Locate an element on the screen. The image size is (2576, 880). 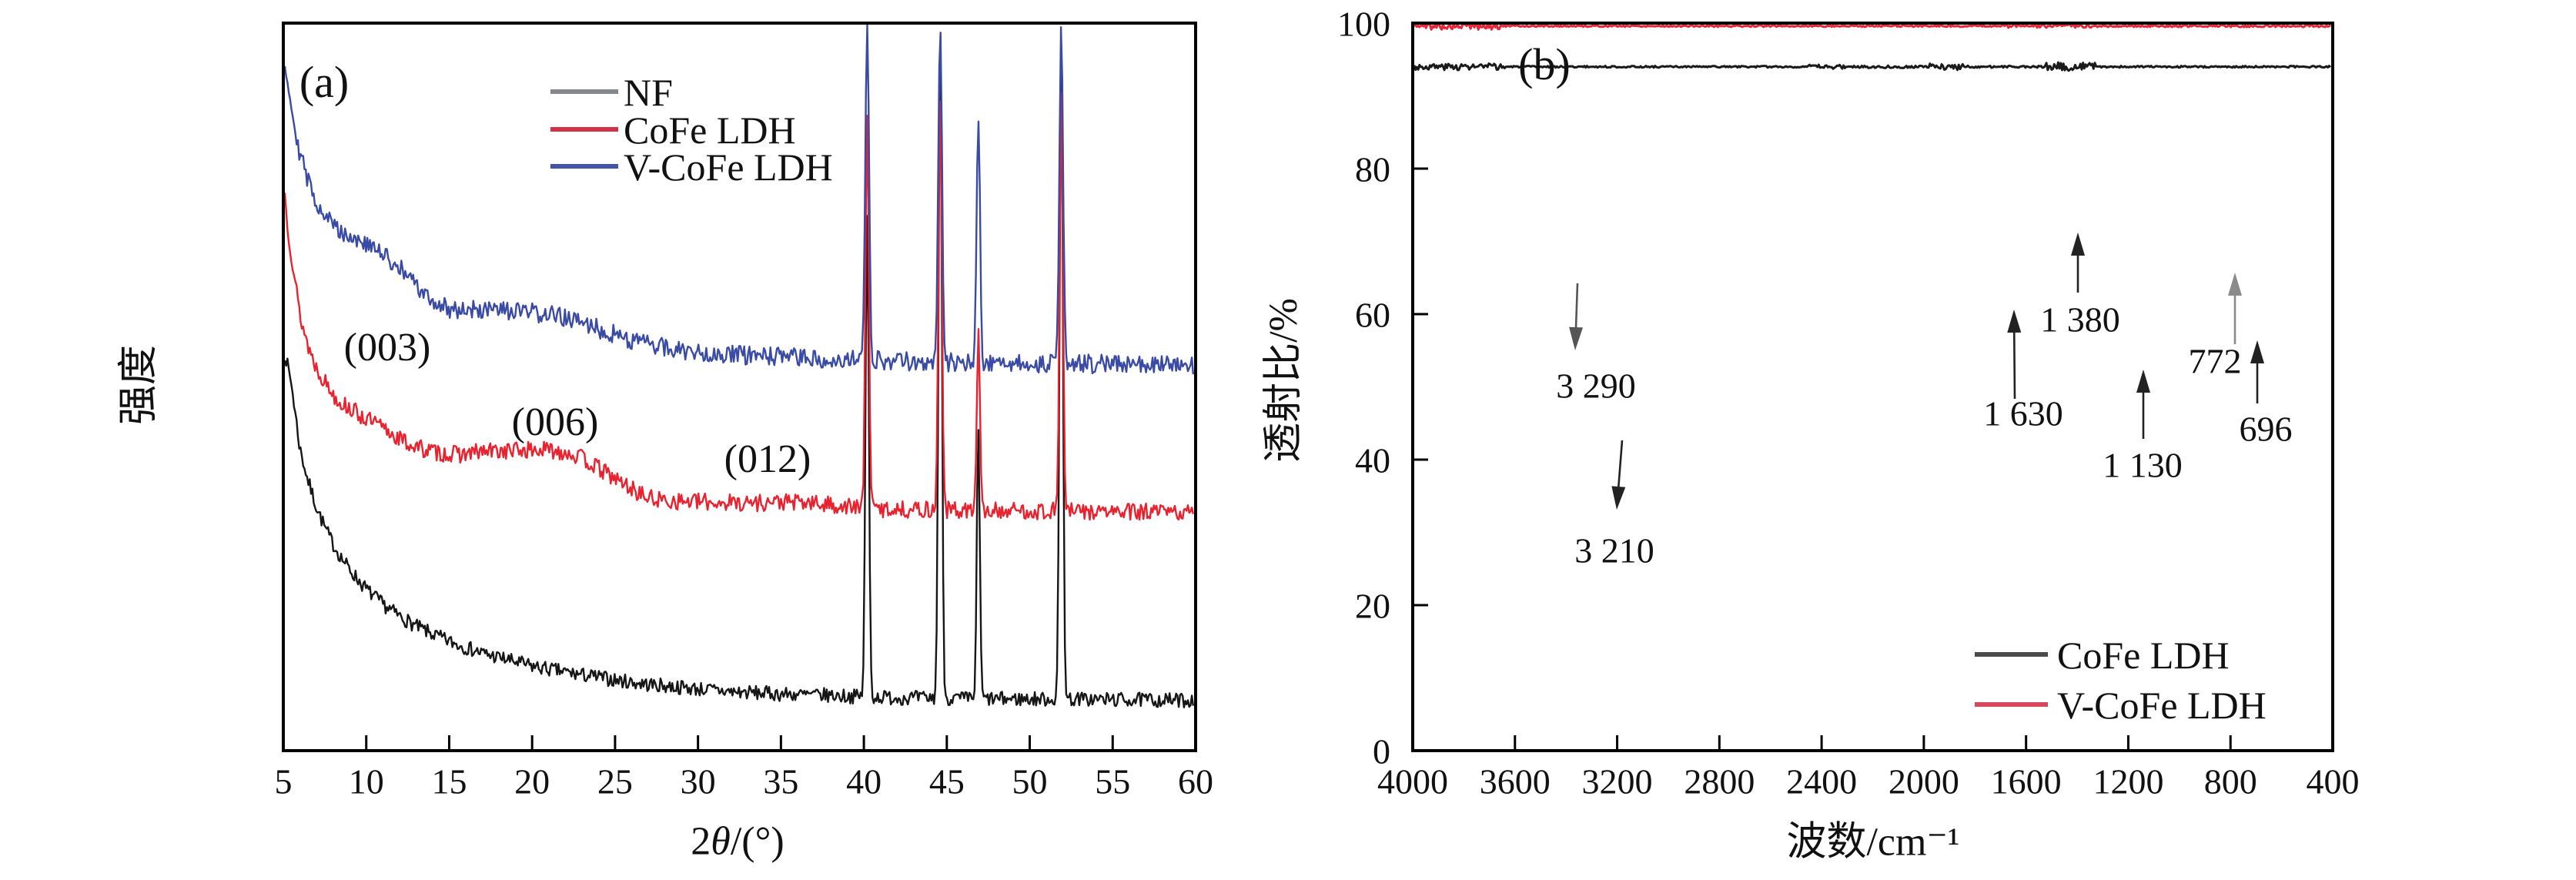
x-tick-label: 60 is located at coordinates (1195, 781).